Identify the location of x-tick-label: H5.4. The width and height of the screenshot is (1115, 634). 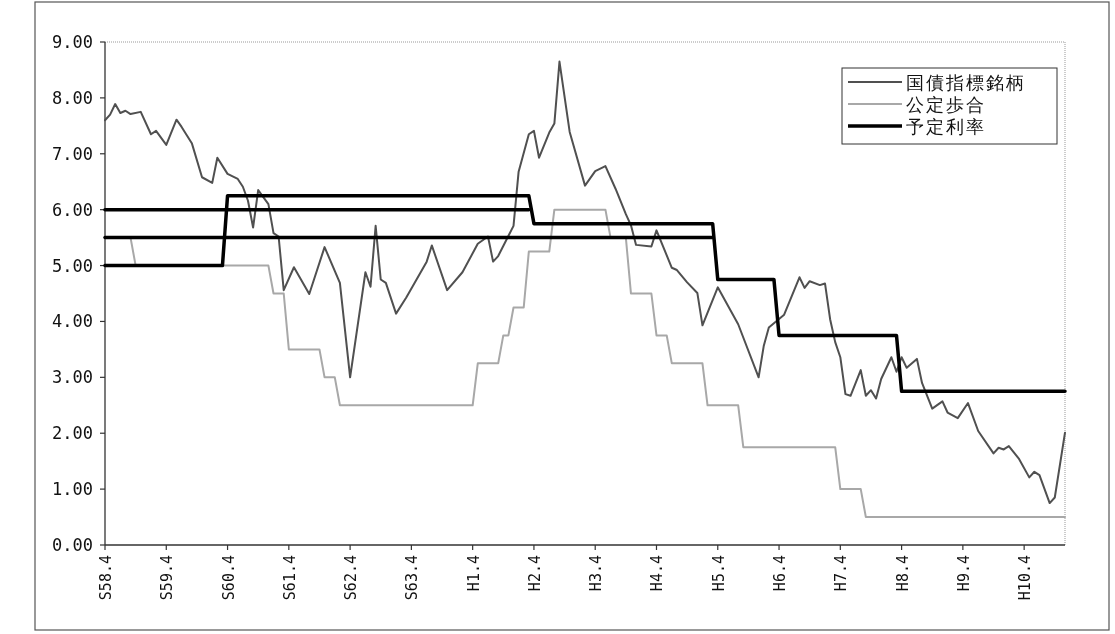
(718, 573).